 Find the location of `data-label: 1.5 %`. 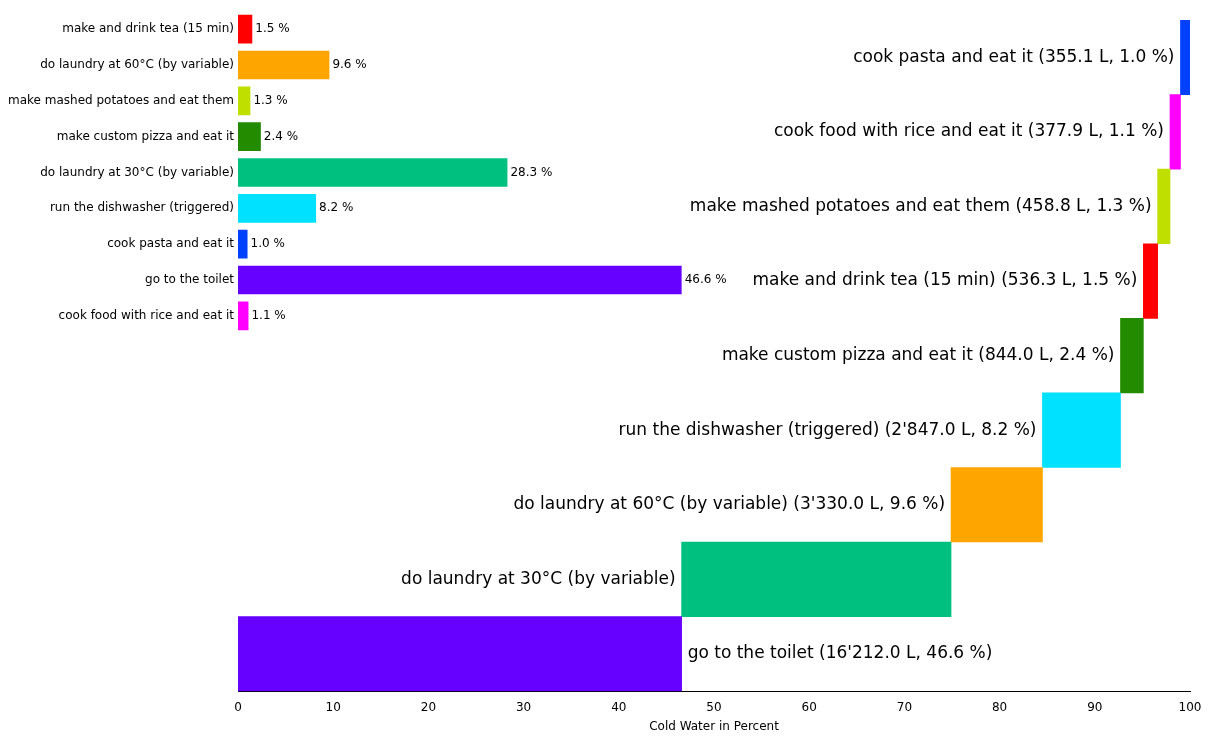

data-label: 1.5 % is located at coordinates (272, 28).